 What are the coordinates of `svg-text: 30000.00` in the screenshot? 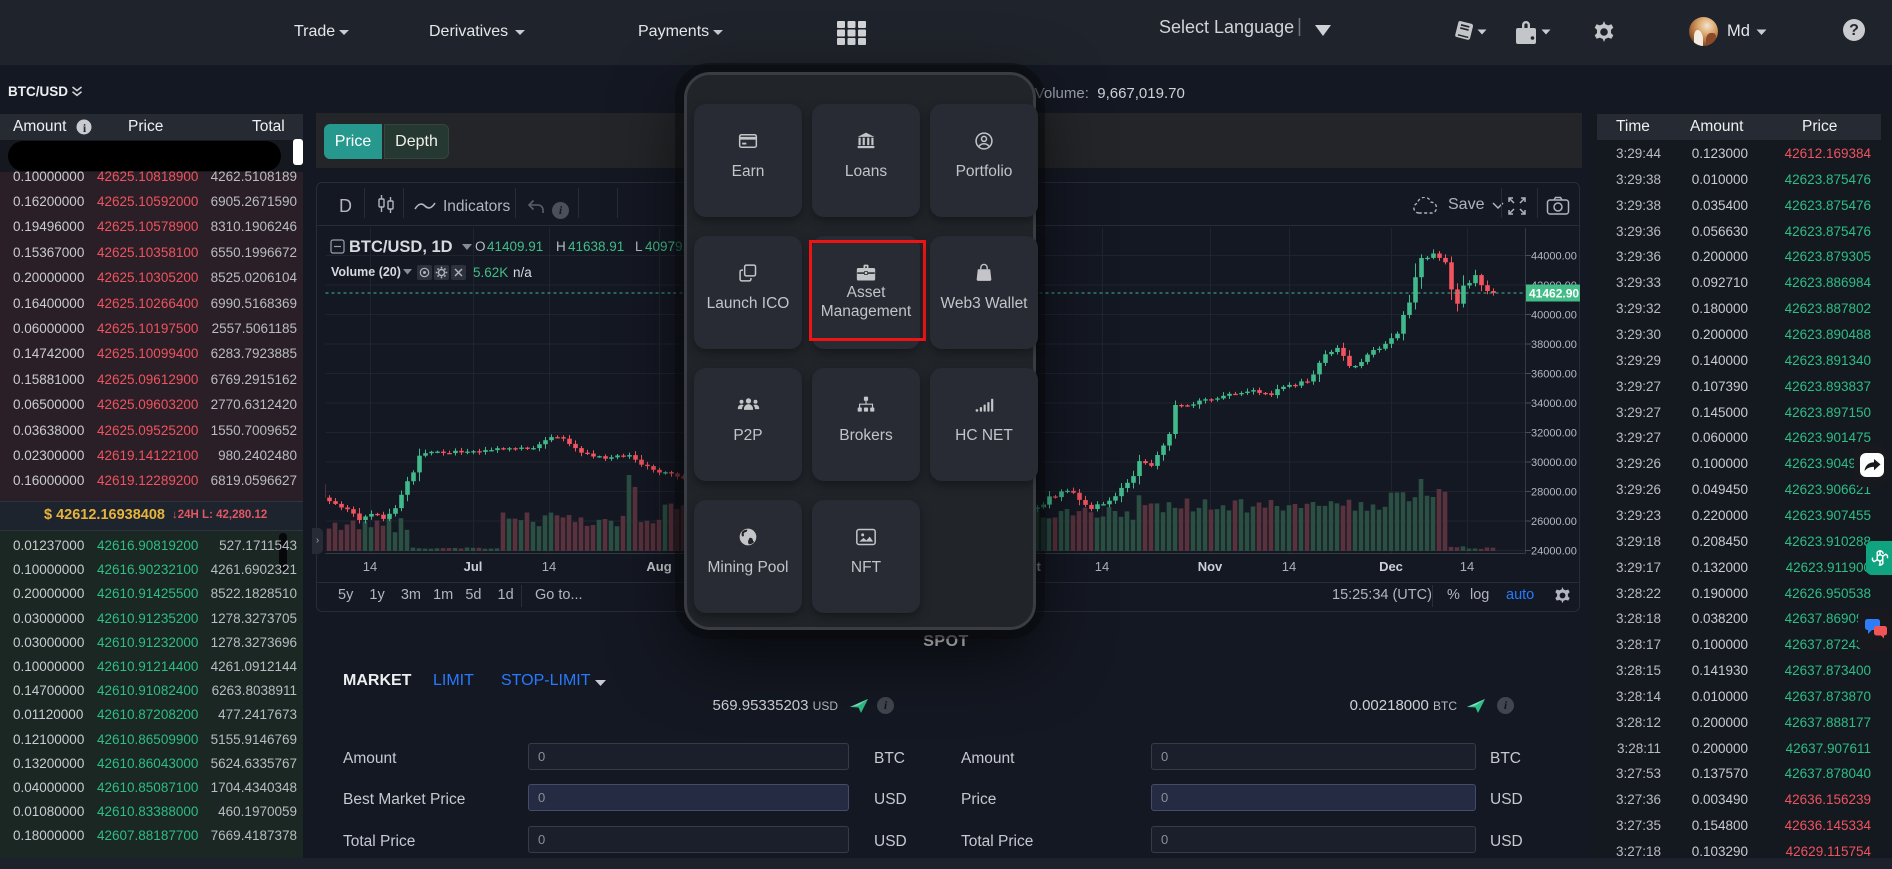 It's located at (1554, 463).